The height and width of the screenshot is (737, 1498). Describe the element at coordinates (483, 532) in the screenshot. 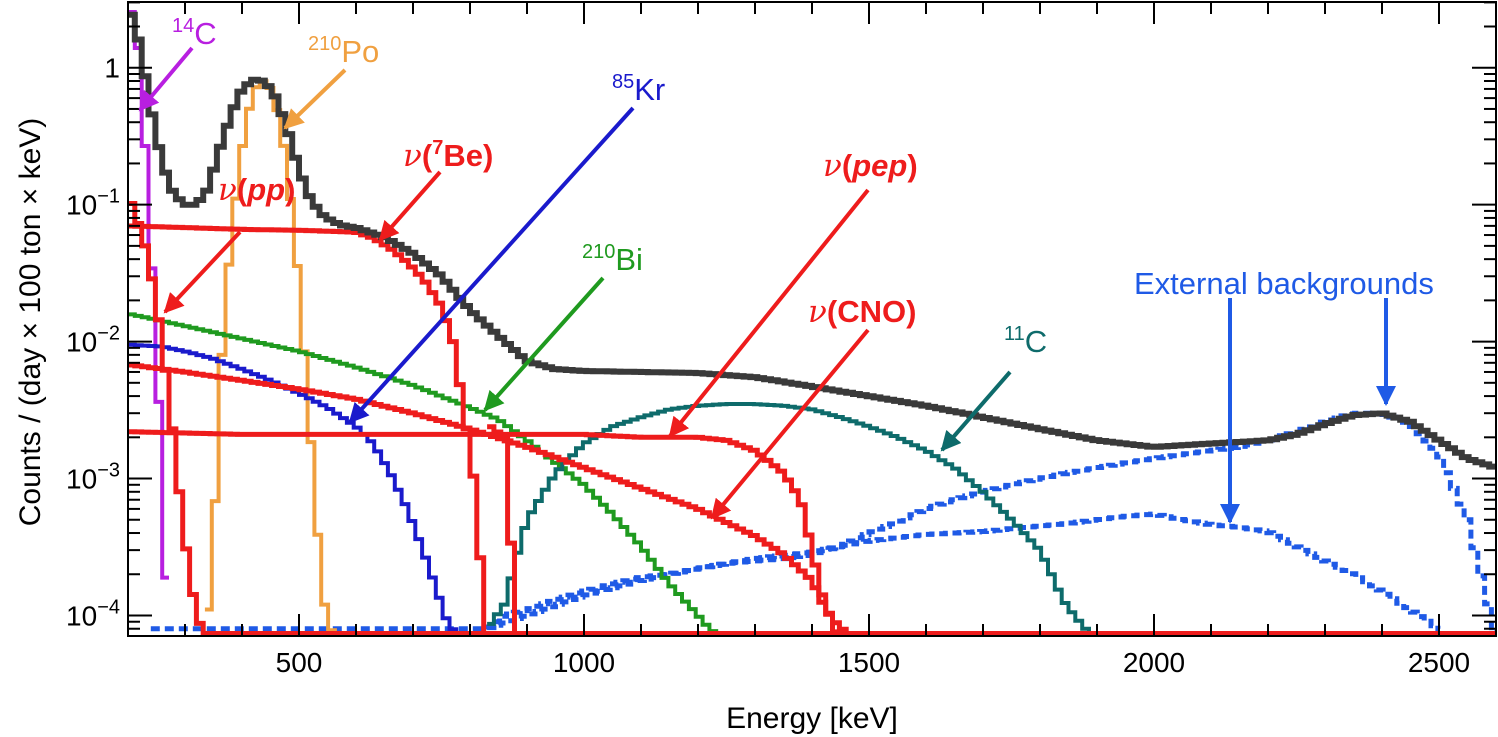

I see `series-v-pep` at that location.